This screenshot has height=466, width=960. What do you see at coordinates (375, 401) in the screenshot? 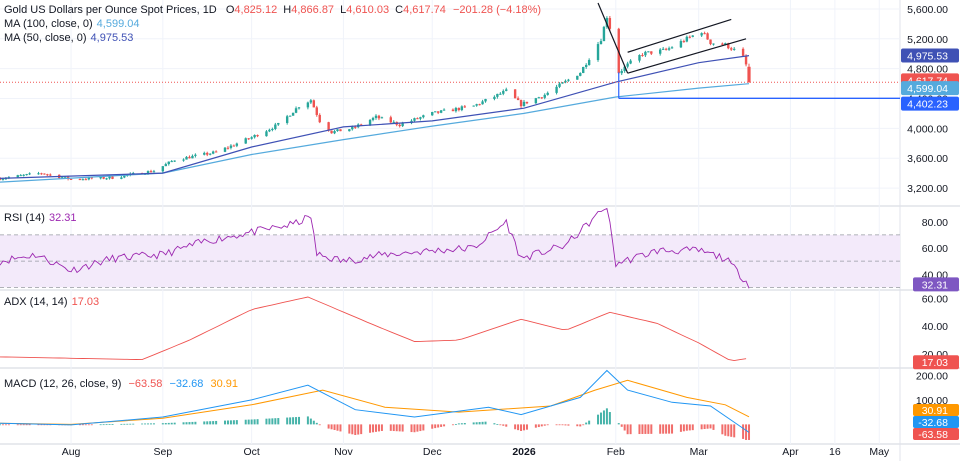
I see `macd-line` at bounding box center [375, 401].